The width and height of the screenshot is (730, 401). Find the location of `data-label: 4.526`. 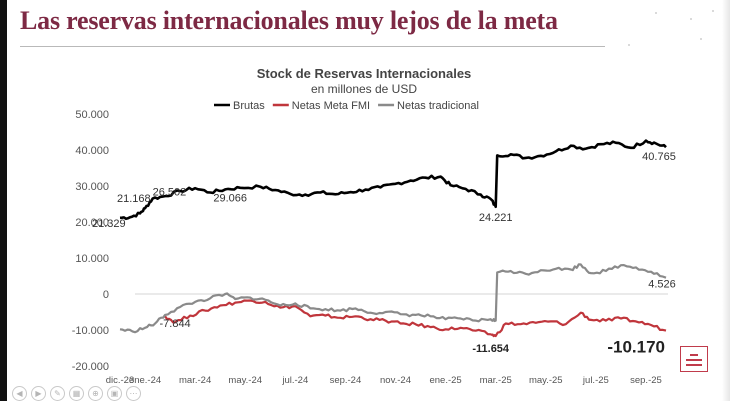

data-label: 4.526 is located at coordinates (662, 285).